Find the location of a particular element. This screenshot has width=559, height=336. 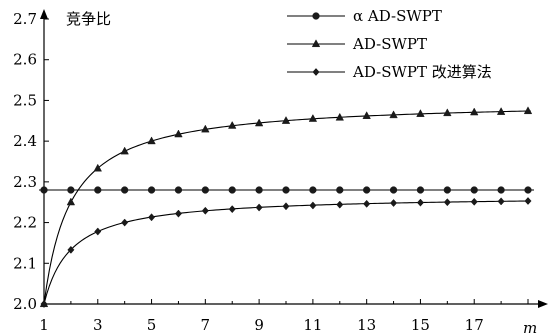

x-tick-label: 13 is located at coordinates (366, 325).